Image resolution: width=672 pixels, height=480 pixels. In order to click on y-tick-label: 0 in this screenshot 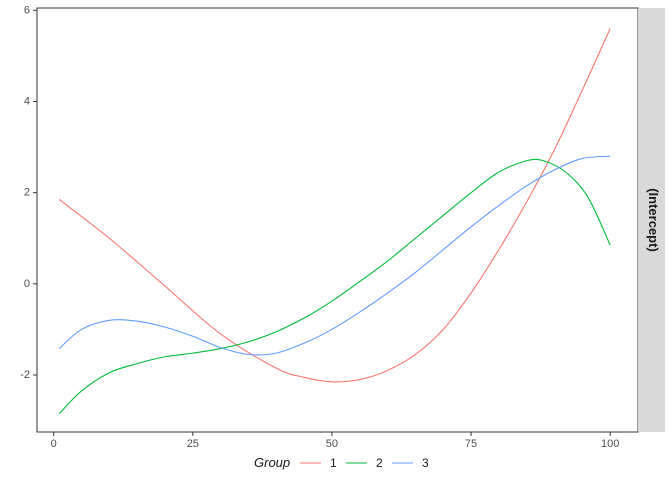, I will do `click(27, 284)`.